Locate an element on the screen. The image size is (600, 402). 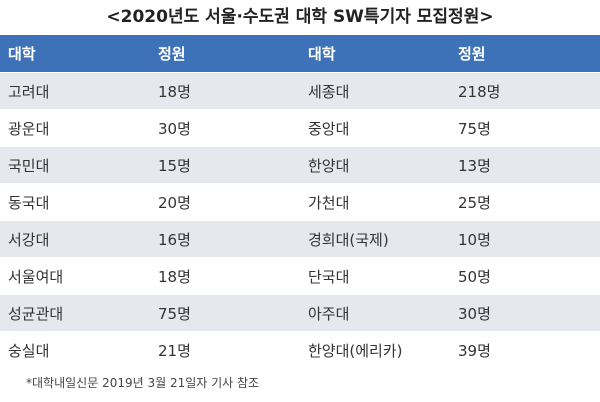
table-row: 동국대 20명 가천대 25명 is located at coordinates (300, 202).